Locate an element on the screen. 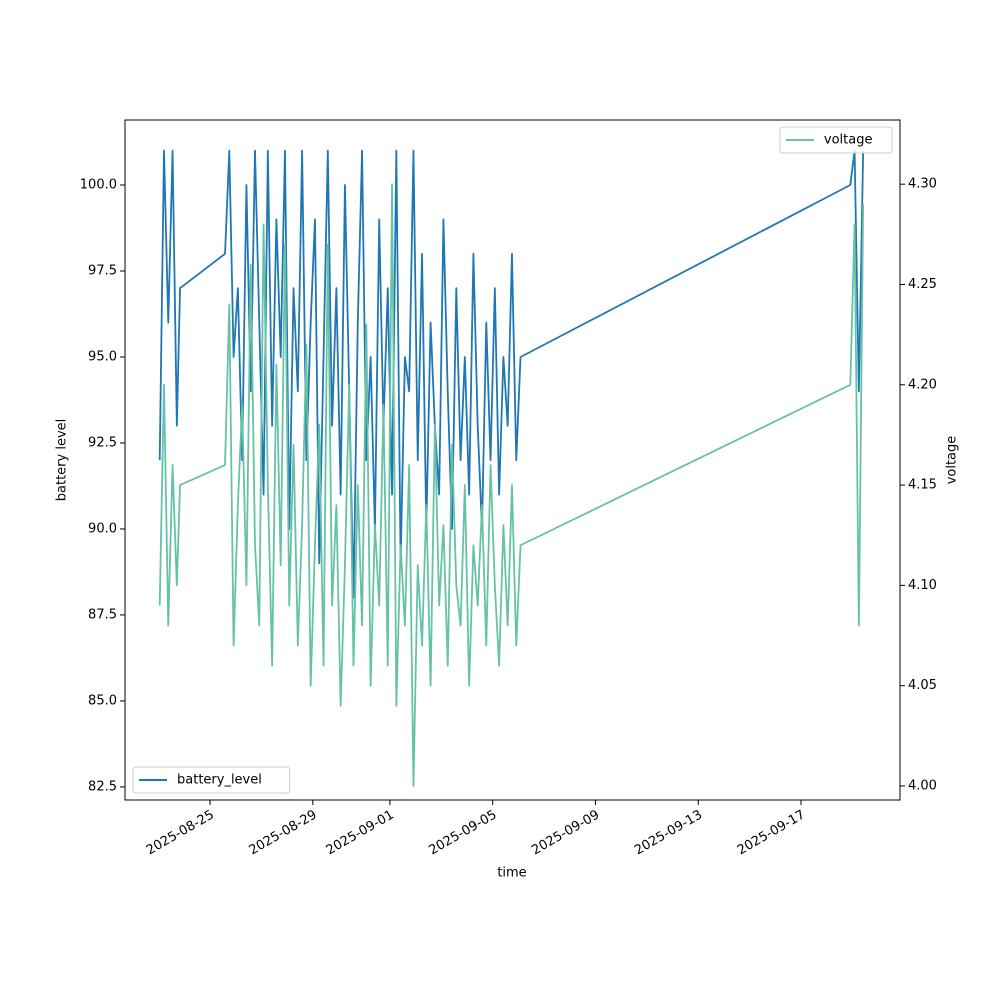 Image resolution: width=1000 pixels, height=1000 pixels. y-tick-label: 82.5 is located at coordinates (102, 786).